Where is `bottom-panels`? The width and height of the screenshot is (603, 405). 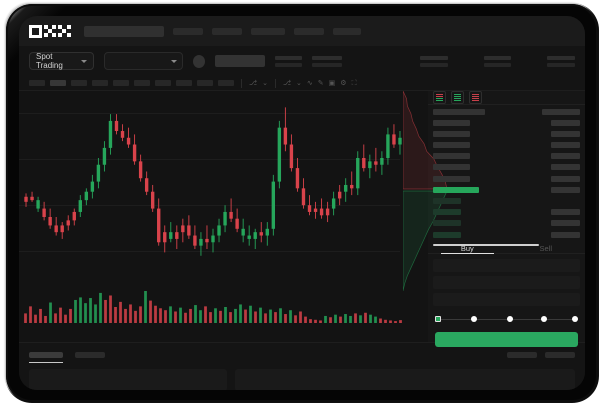
bottom-panels is located at coordinates (302, 379).